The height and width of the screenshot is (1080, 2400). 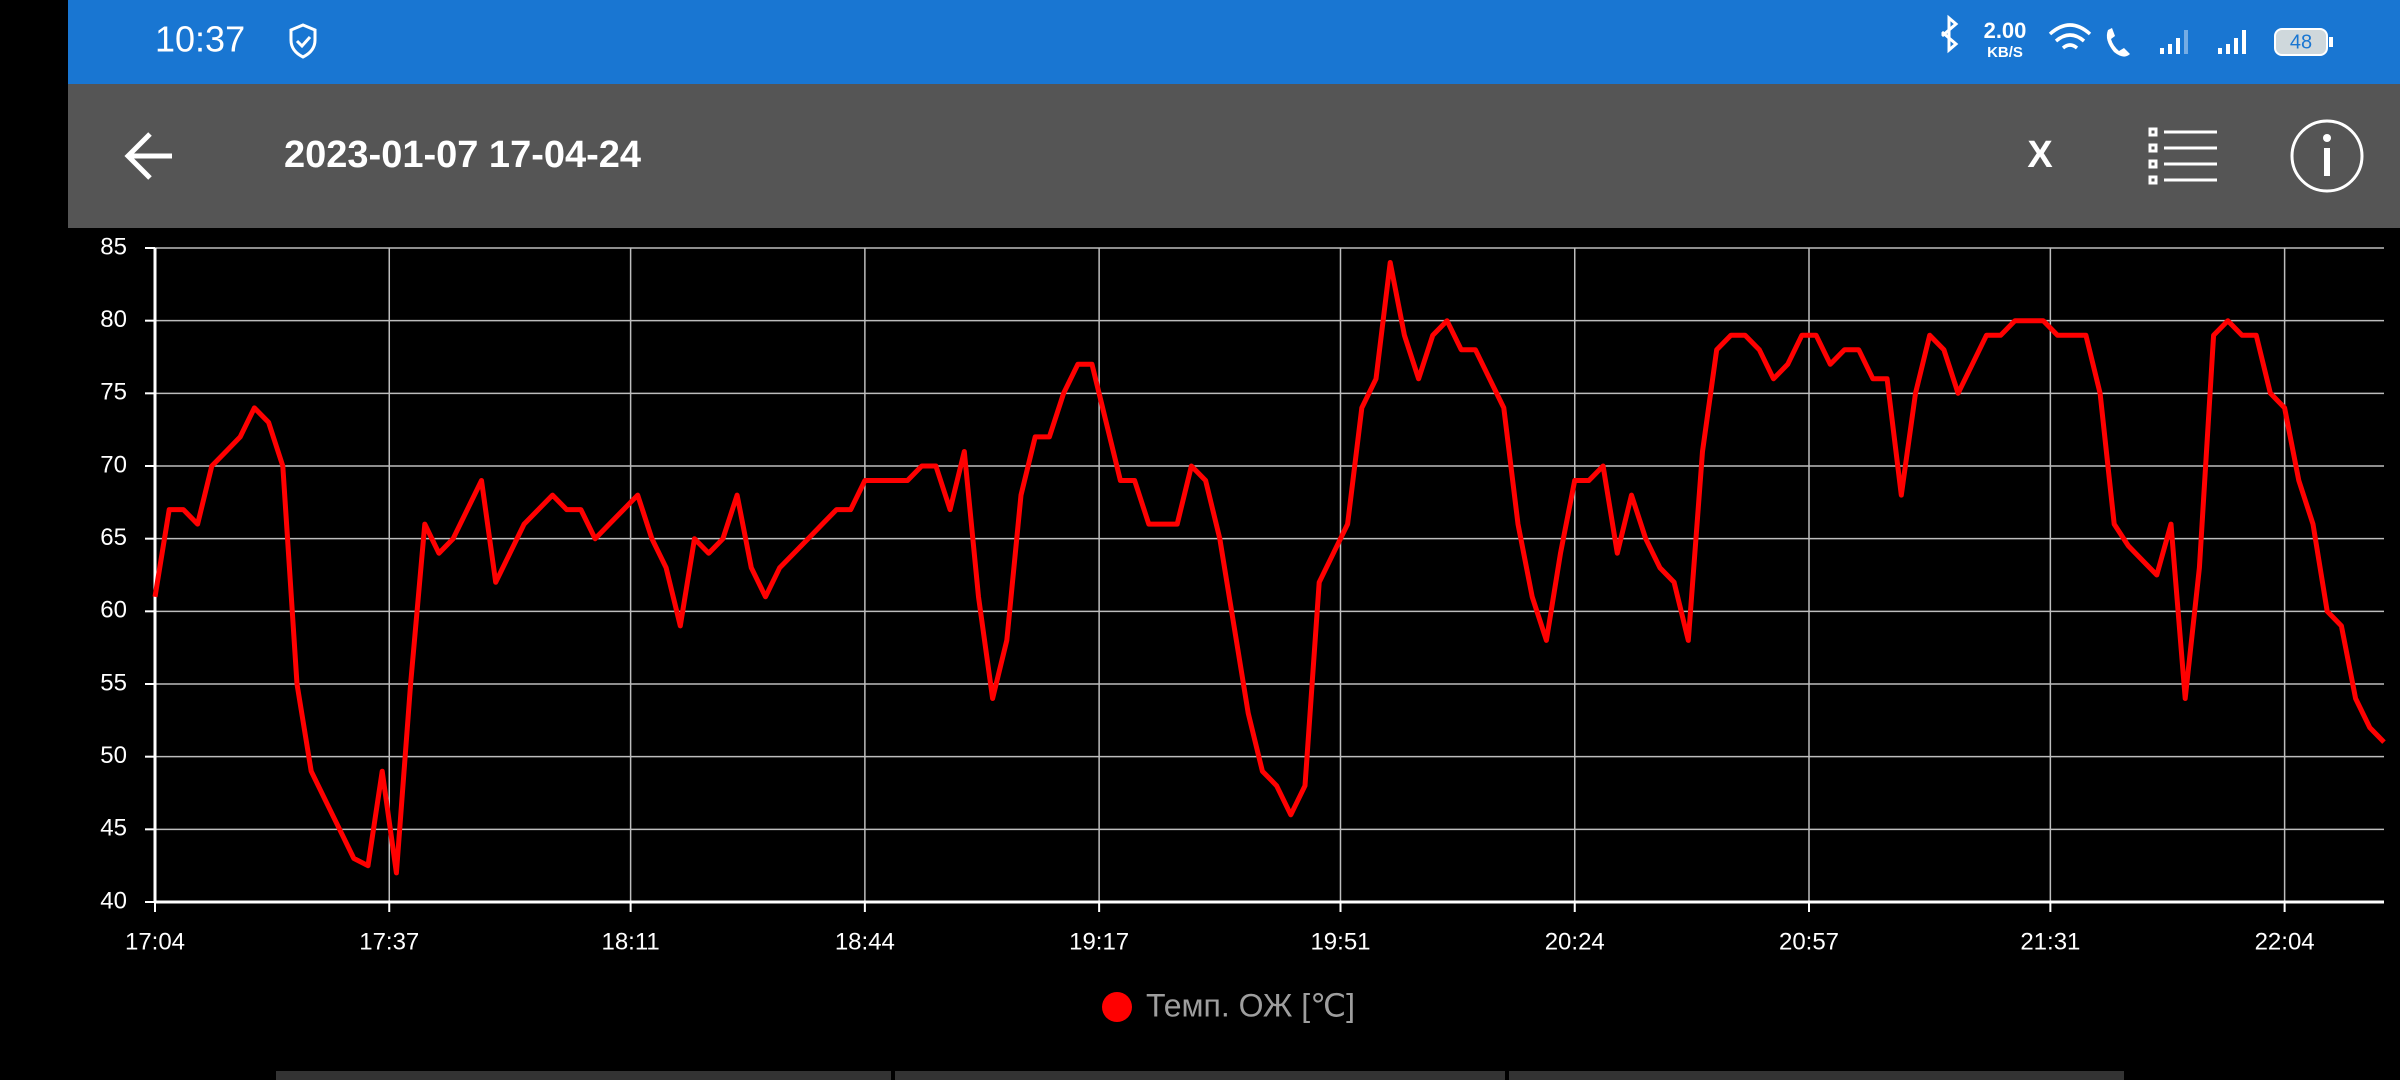 What do you see at coordinates (1234, 156) in the screenshot?
I see `toolbar` at bounding box center [1234, 156].